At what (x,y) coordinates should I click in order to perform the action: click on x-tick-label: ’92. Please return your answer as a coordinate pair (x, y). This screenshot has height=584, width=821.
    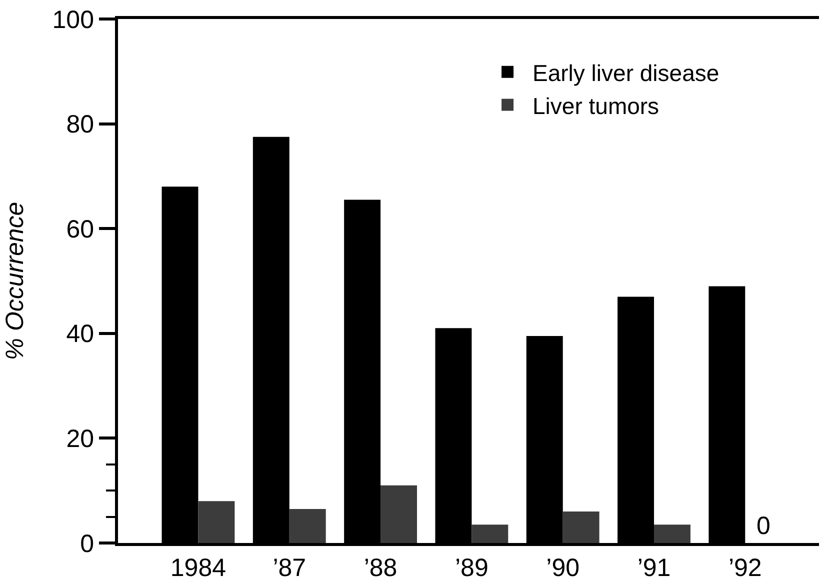
    Looking at the image, I should click on (745, 568).